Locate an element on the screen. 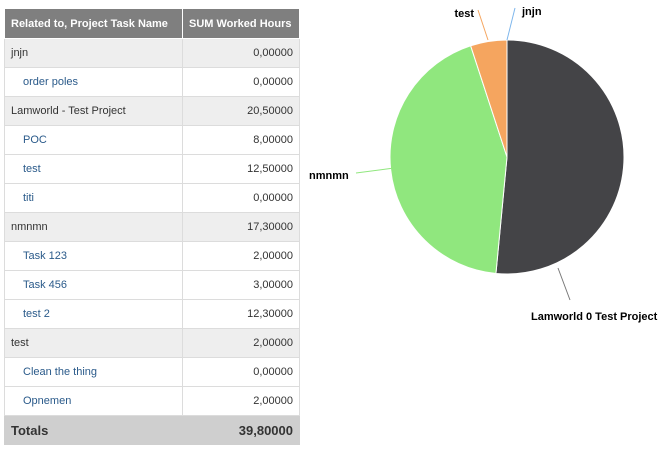 The width and height of the screenshot is (670, 450). totals-value: 39,80000 is located at coordinates (241, 430).